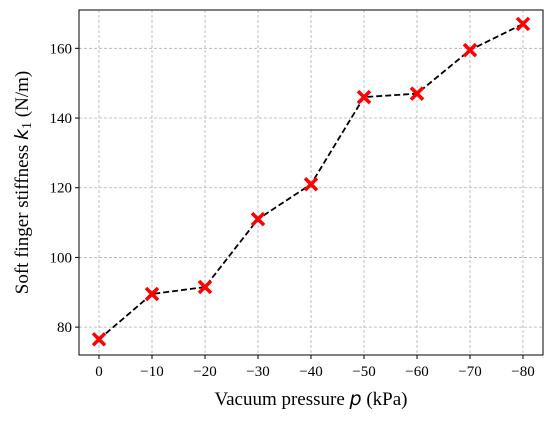 Image resolution: width=551 pixels, height=422 pixels. Describe the element at coordinates (64, 328) in the screenshot. I see `y-tick-label: 80` at that location.